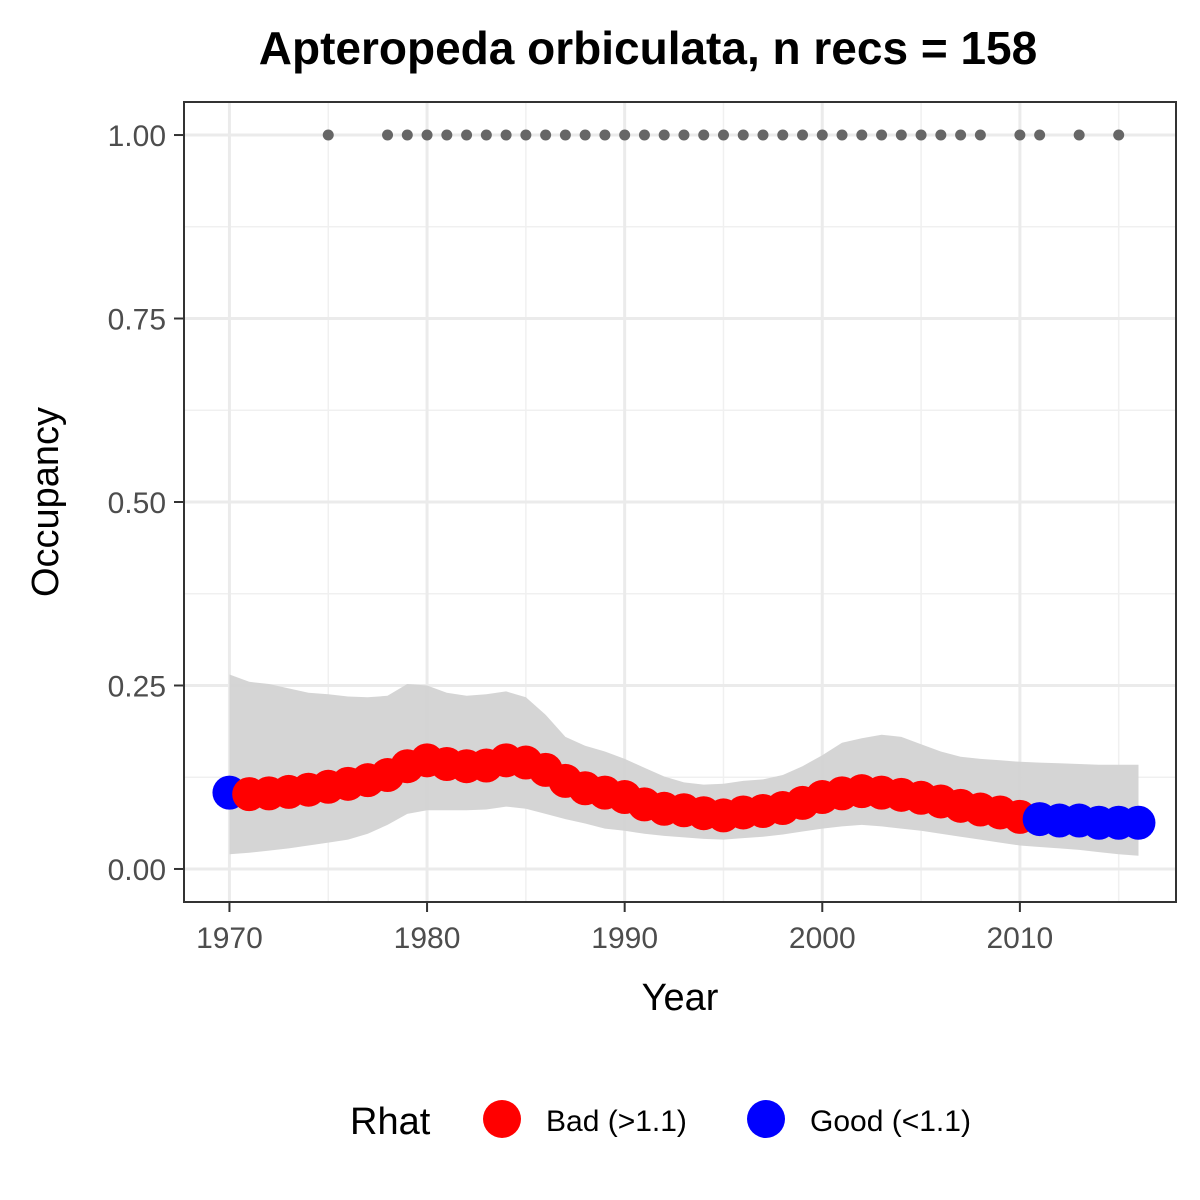  What do you see at coordinates (890, 1121) in the screenshot?
I see `legend-label-good: Good (<1.1)` at bounding box center [890, 1121].